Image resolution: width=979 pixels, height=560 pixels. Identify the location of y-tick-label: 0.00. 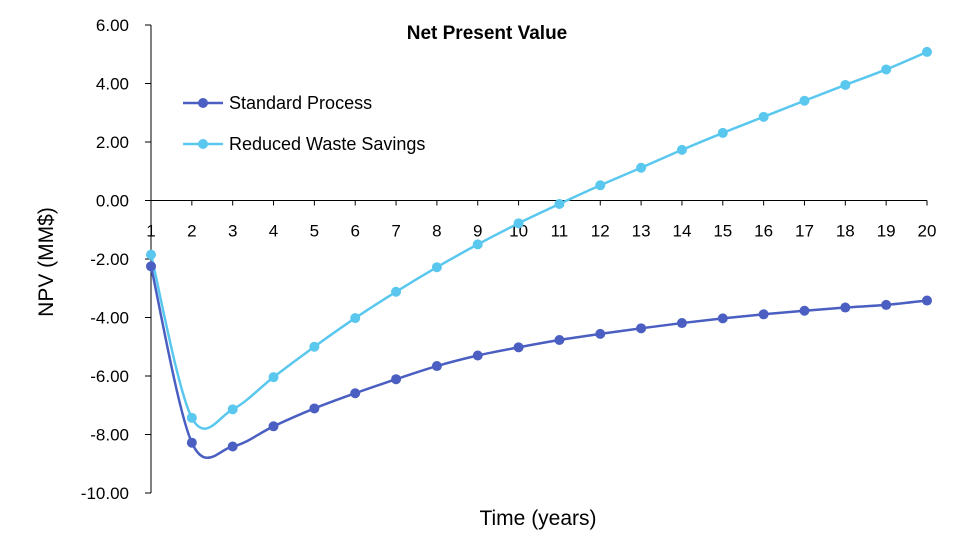
(112, 201).